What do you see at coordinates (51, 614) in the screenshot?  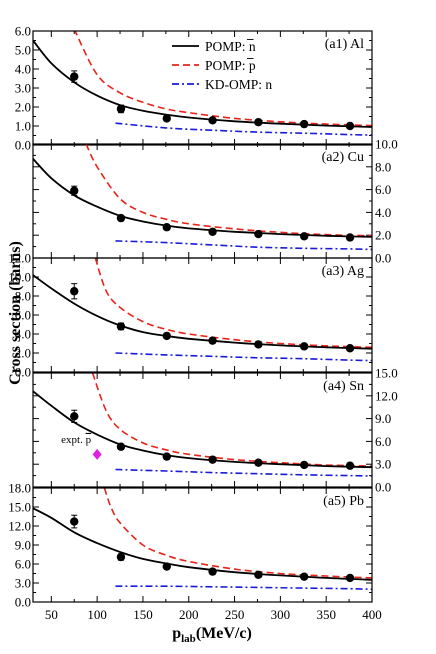 I see `x-tick-label: 50` at bounding box center [51, 614].